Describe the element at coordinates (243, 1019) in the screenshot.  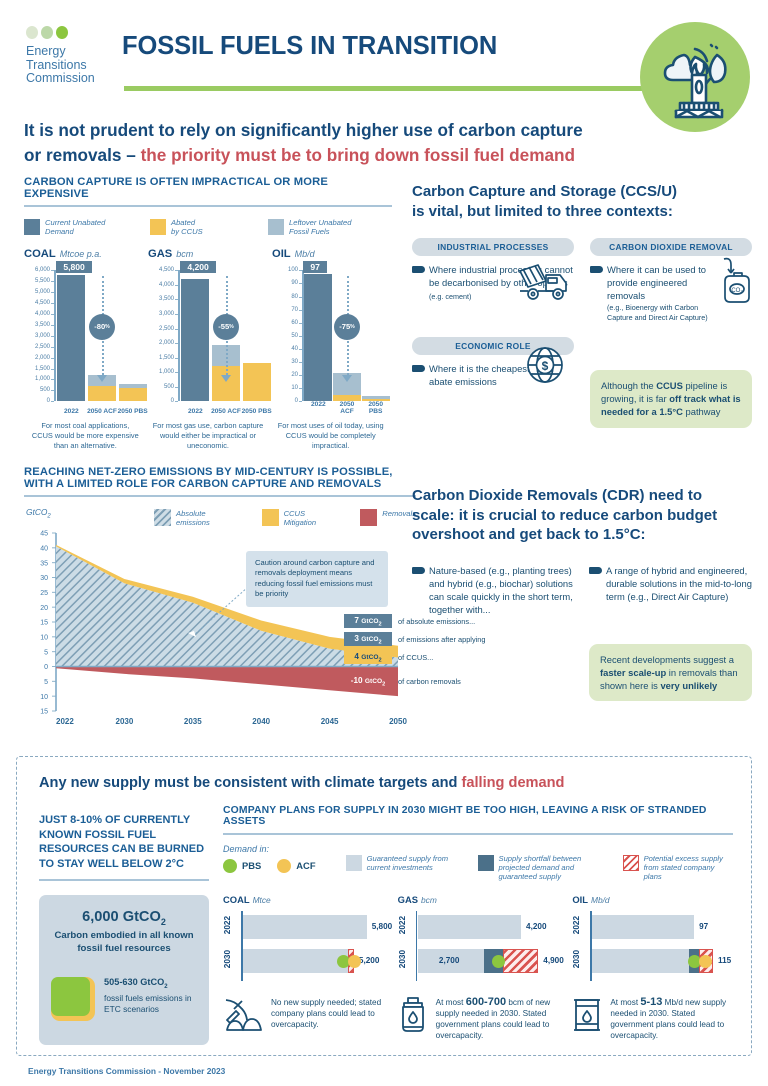
I see `pickaxe-coal-icon` at that location.